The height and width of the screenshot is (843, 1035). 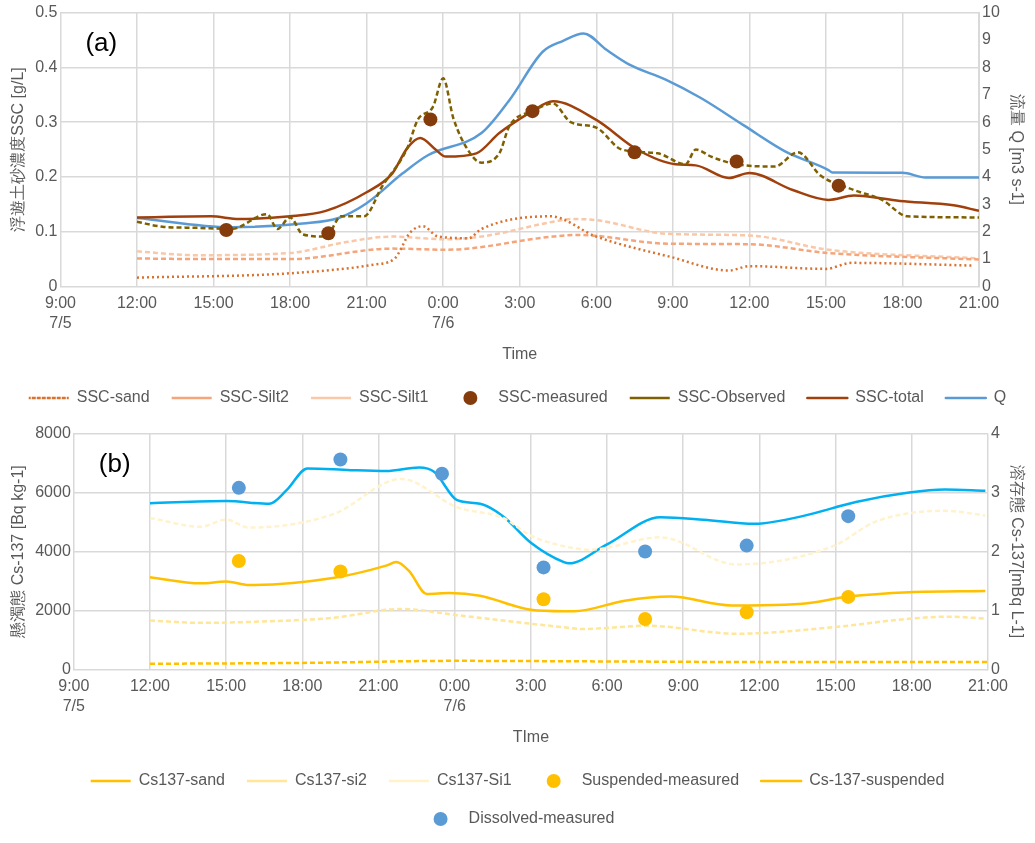 What do you see at coordinates (53, 433) in the screenshot?
I see `y-tick-label: 8000` at bounding box center [53, 433].